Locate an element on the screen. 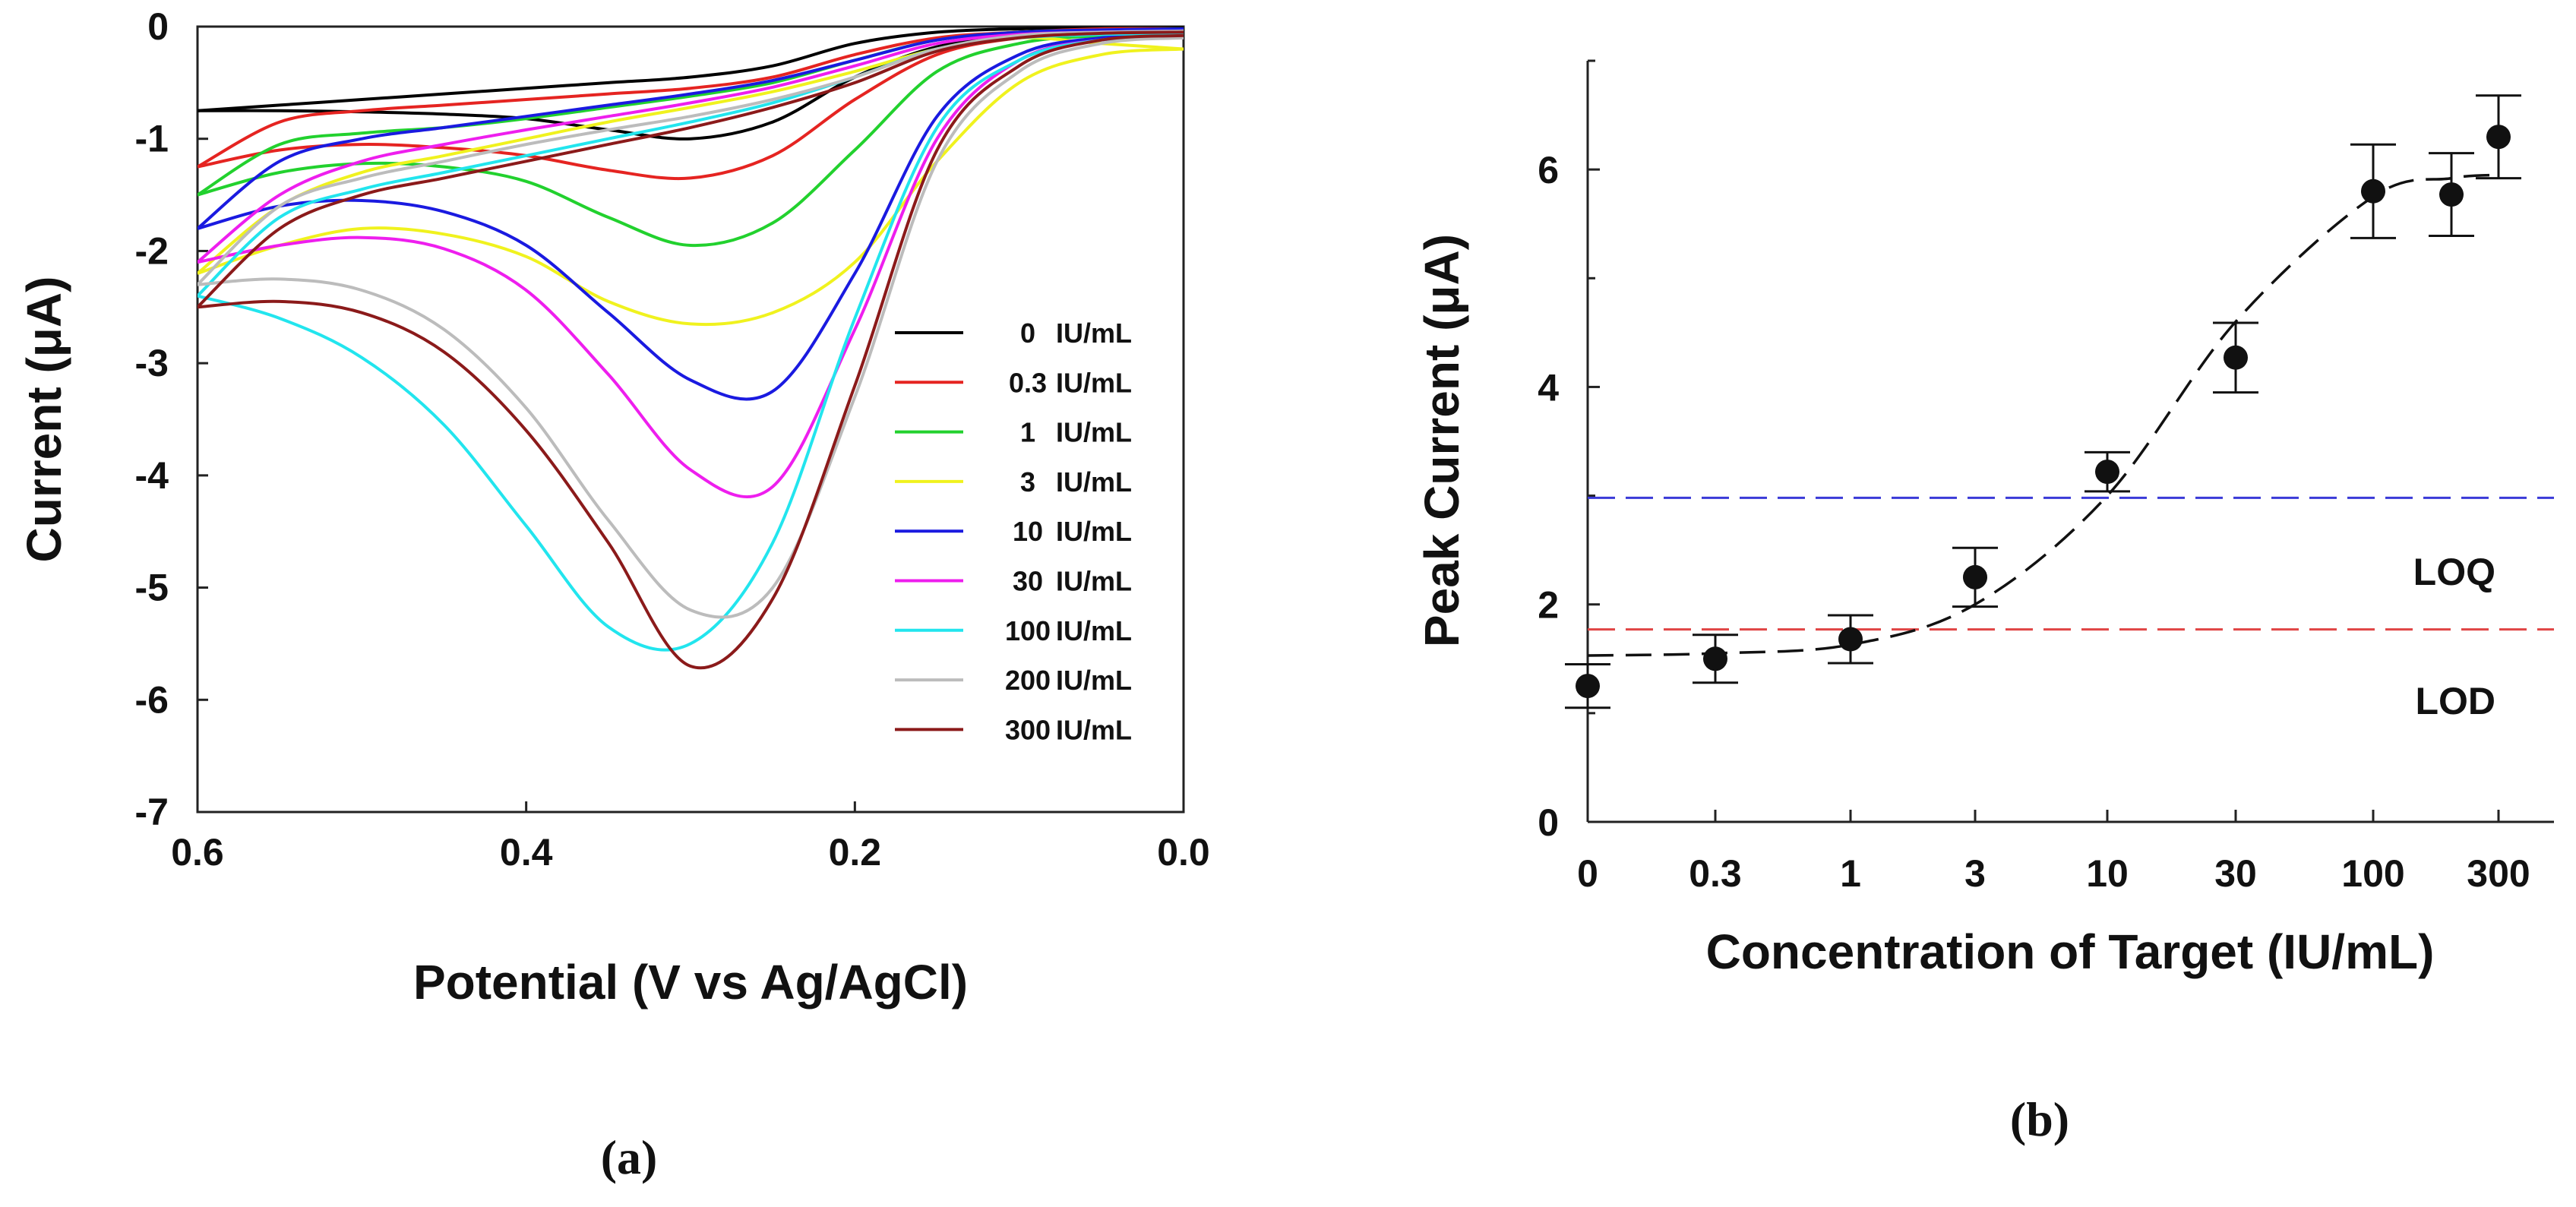 The image size is (2576, 1207). fit-curve is located at coordinates (2043, 415).